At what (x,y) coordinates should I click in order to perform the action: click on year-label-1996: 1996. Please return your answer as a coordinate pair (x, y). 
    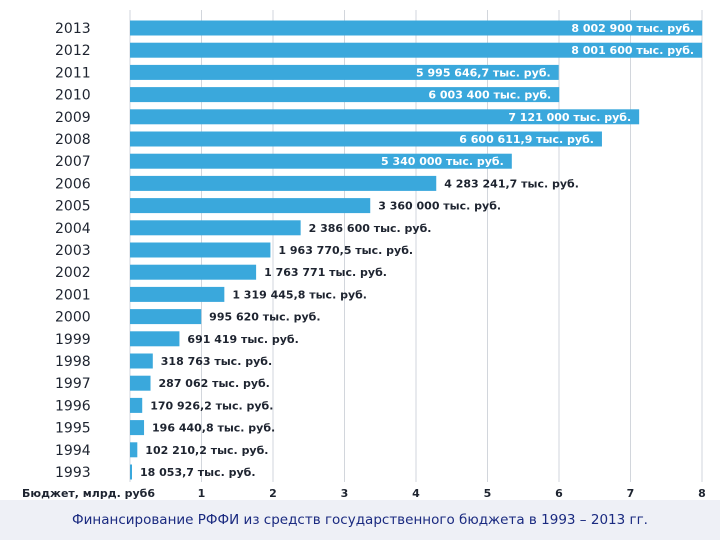
    Looking at the image, I should click on (73, 406).